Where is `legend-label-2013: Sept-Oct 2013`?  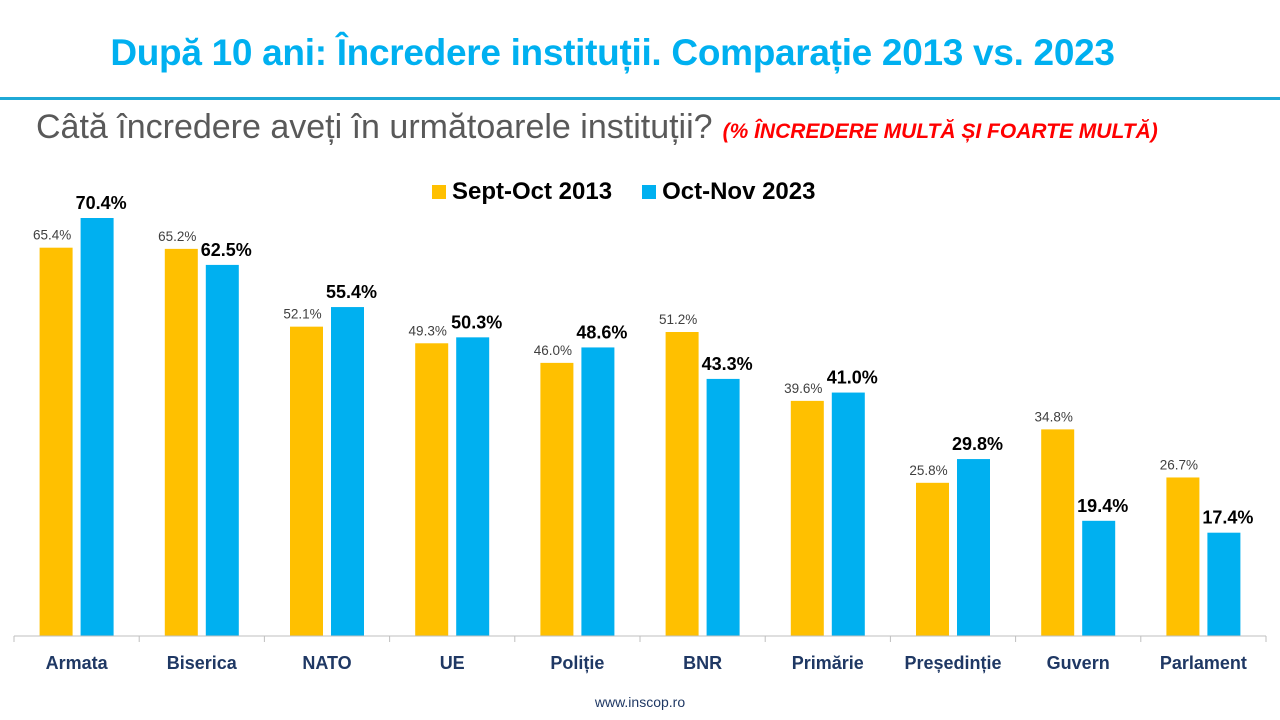 legend-label-2013: Sept-Oct 2013 is located at coordinates (532, 191).